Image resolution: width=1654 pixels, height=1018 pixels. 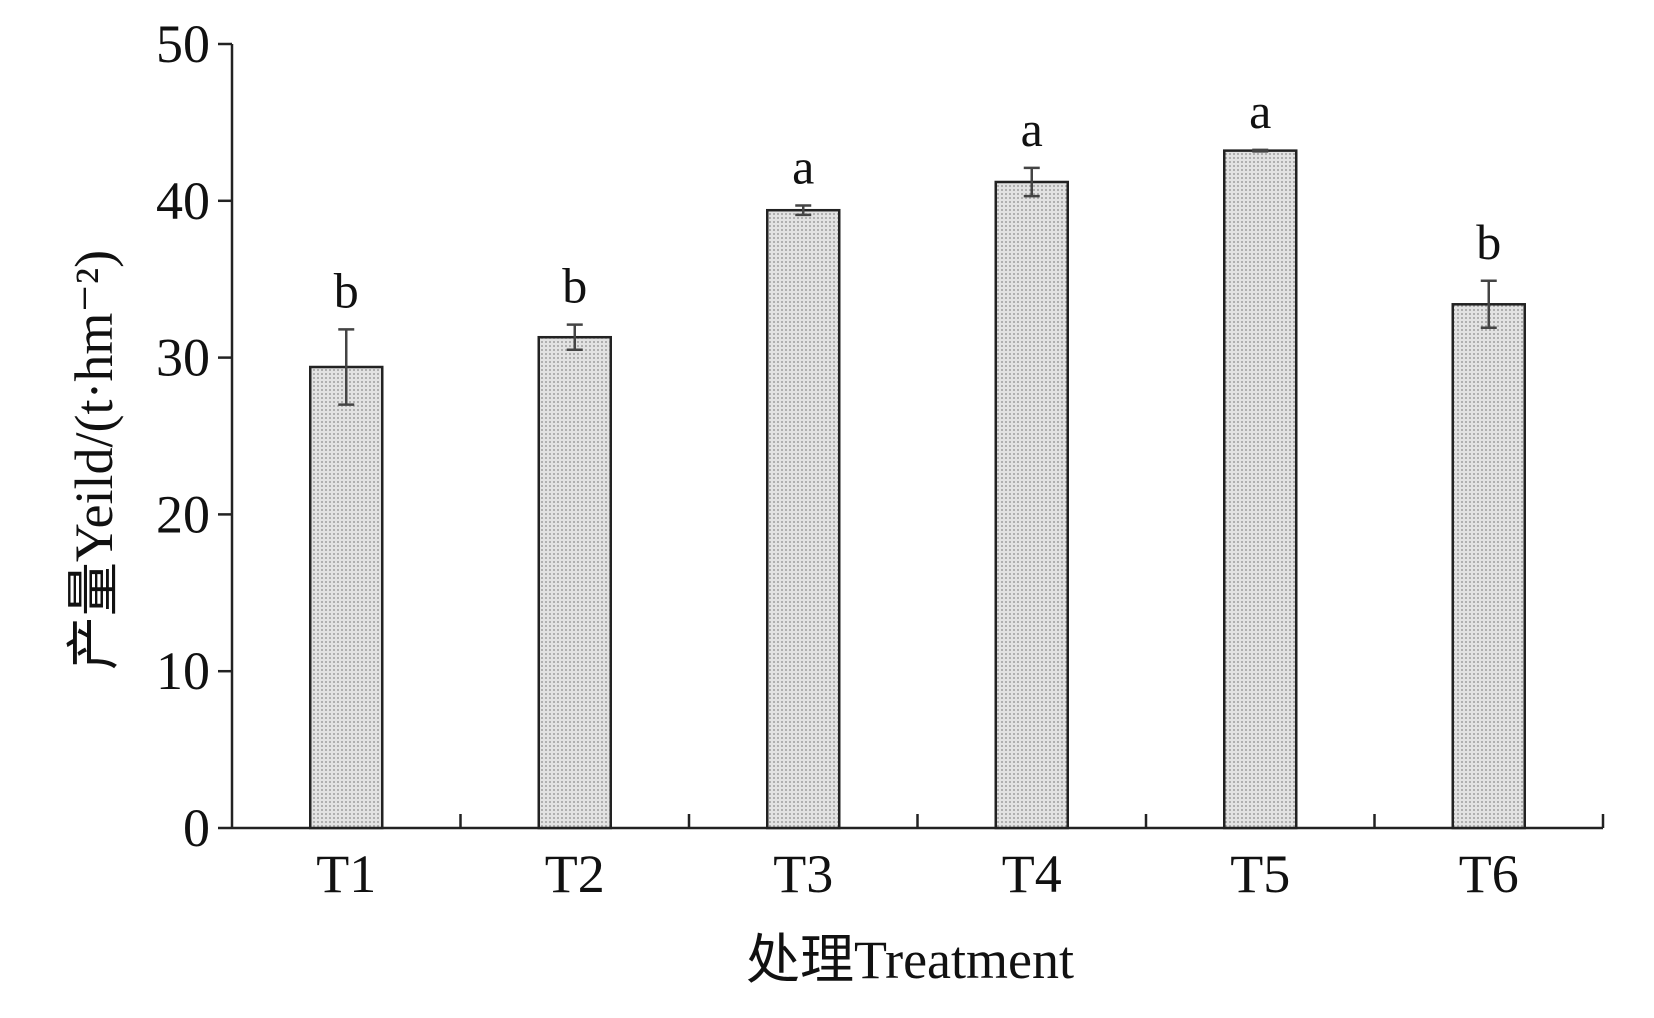 I want to click on y-tick-label: 40, so click(x=183, y=201).